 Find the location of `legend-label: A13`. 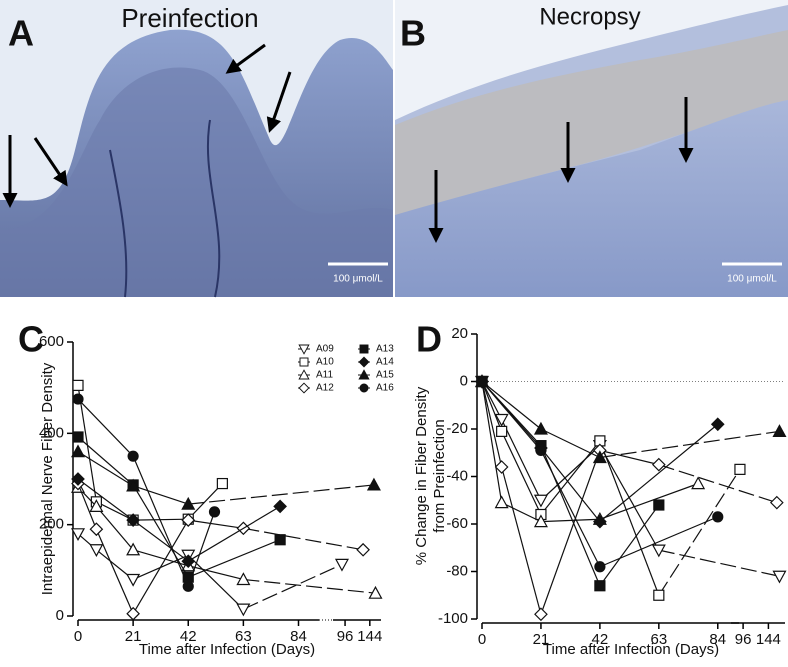

legend-label: A13 is located at coordinates (385, 349).